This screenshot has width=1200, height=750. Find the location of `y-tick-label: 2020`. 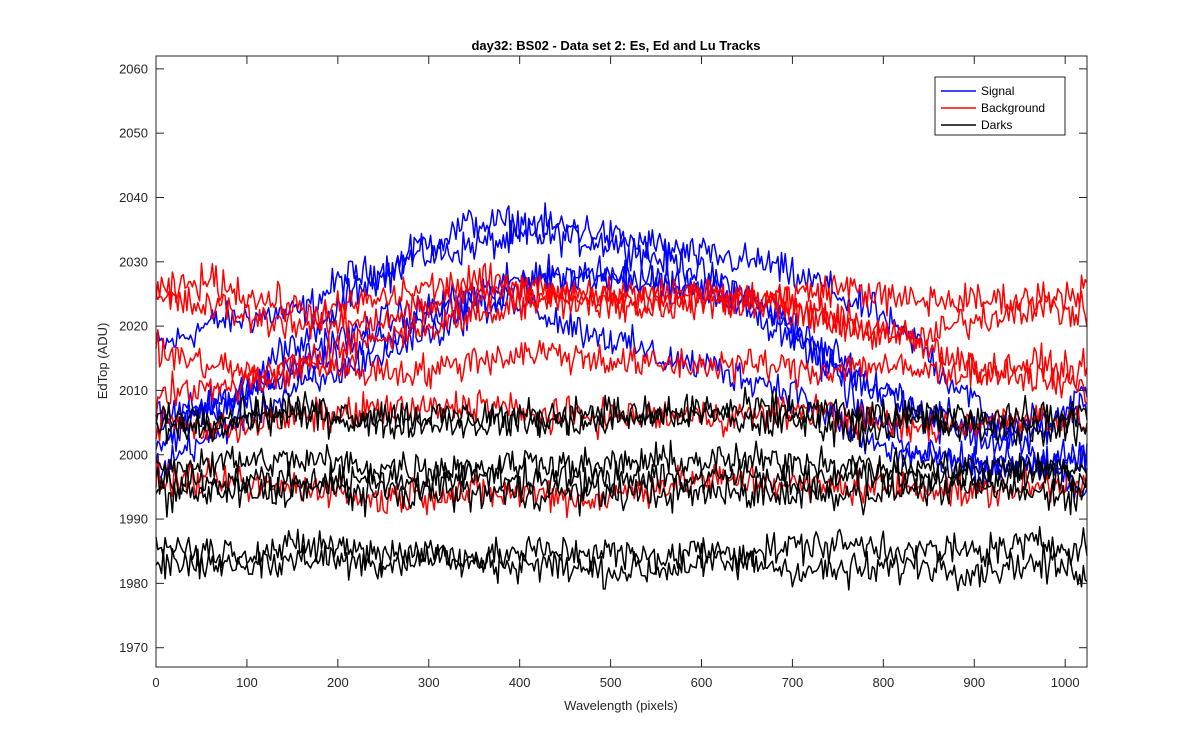

y-tick-label: 2020 is located at coordinates (133, 326).